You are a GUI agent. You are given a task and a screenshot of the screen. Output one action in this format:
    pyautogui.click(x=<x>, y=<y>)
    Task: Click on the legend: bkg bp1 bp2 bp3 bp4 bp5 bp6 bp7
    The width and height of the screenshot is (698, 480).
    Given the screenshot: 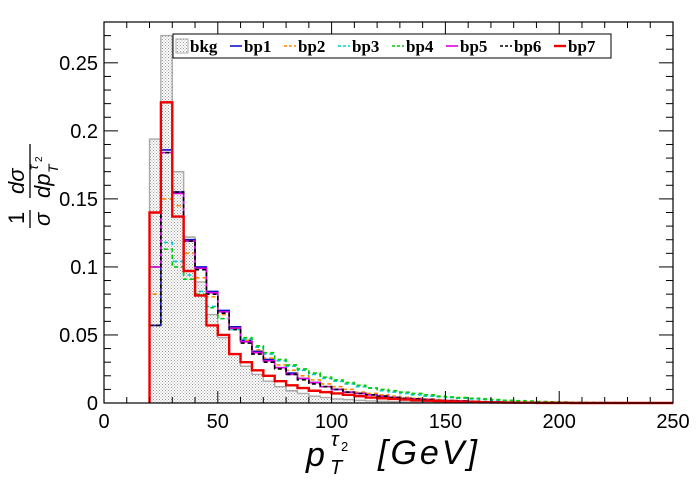 What is the action you would take?
    pyautogui.click(x=392, y=46)
    